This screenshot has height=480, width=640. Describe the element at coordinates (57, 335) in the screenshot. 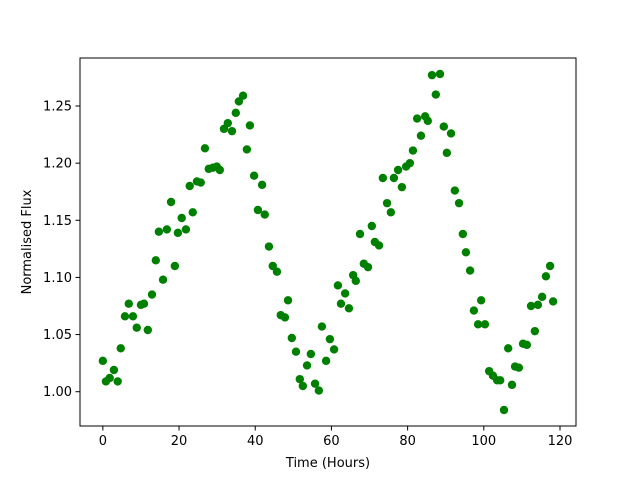

I see `y-tick-label: 1.05` at that location.